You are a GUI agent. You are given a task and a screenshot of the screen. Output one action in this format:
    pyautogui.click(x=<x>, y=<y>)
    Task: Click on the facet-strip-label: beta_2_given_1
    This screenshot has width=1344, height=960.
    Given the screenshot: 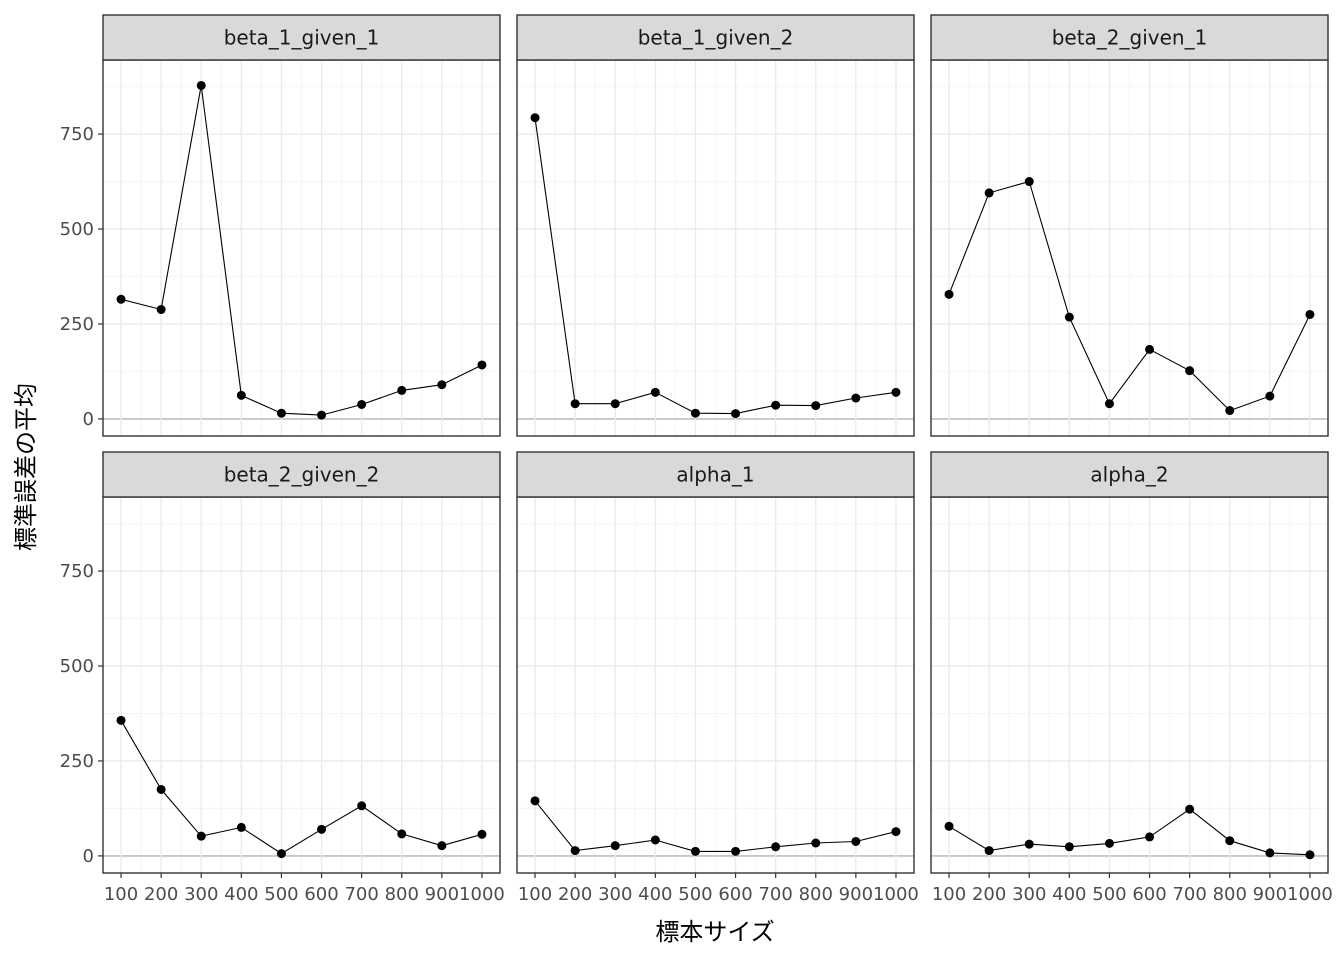 What is the action you would take?
    pyautogui.click(x=1130, y=38)
    